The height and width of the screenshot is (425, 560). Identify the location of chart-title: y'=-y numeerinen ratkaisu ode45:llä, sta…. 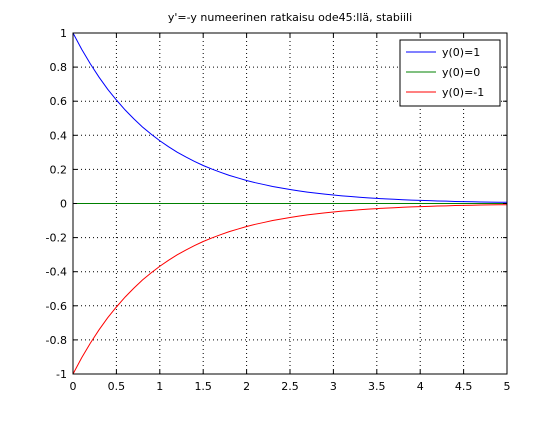
(290, 17).